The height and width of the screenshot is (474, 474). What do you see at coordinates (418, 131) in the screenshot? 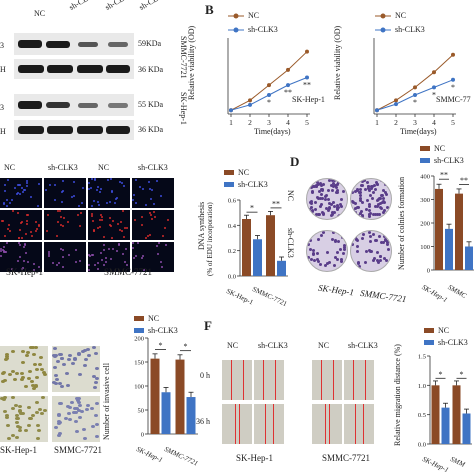
I see `panel-b-xlabel-2: Time(days)` at bounding box center [418, 131].